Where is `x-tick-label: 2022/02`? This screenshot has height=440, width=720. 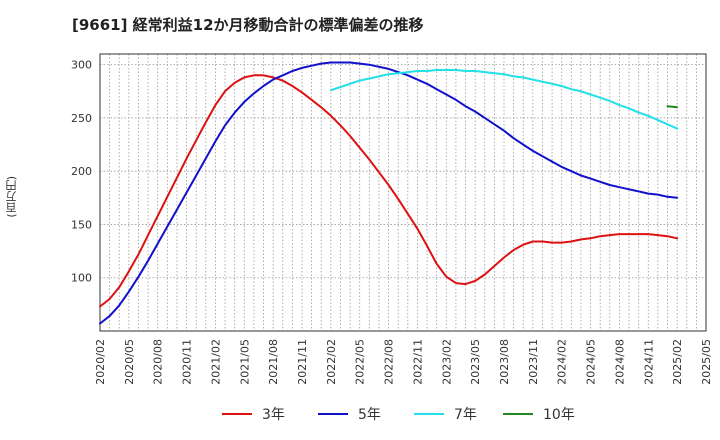 x-tick-label: 2022/02 is located at coordinates (331, 362).